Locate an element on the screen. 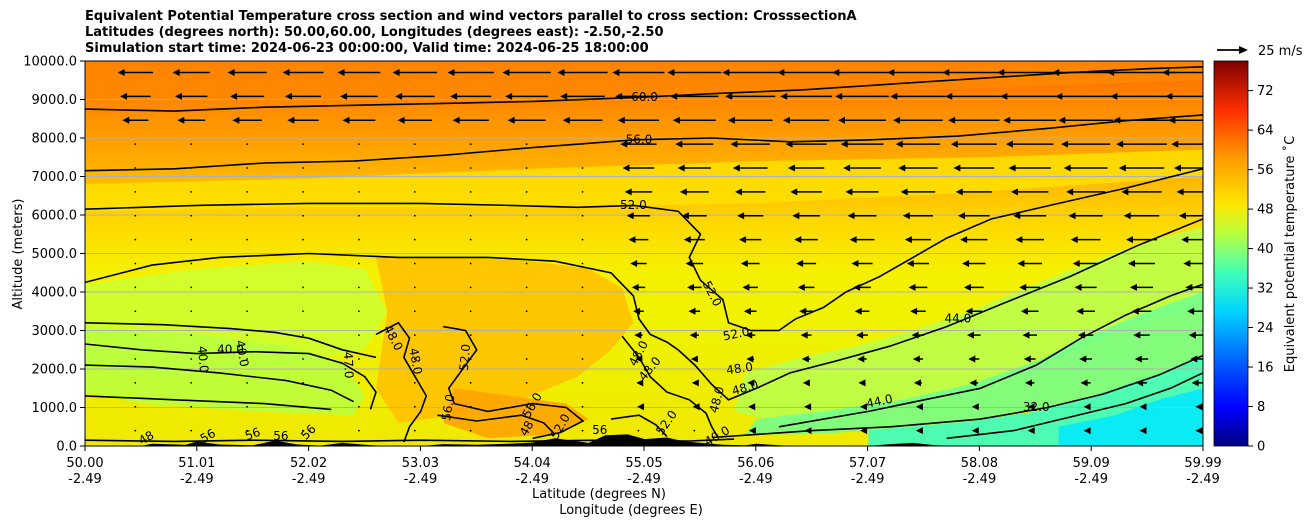 This screenshot has height=526, width=1308. y-tick-label: 0.0 is located at coordinates (66, 447).